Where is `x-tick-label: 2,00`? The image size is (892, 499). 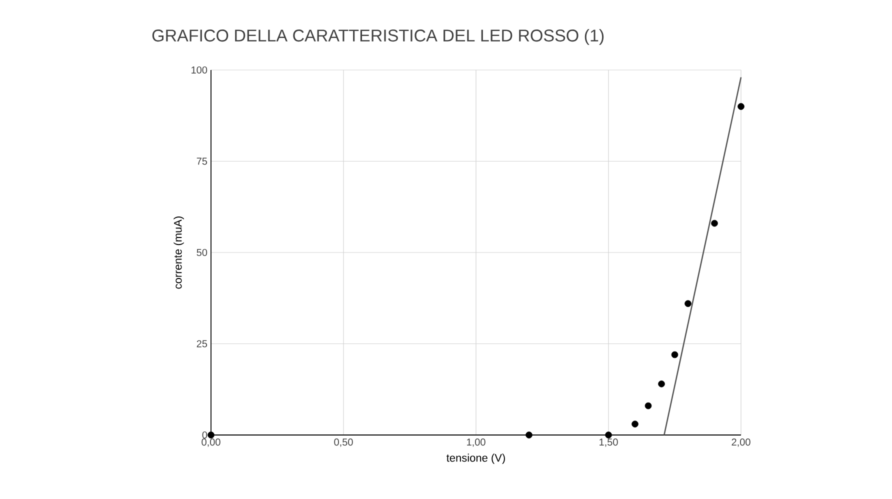
x-tick-label: 2,00 is located at coordinates (741, 442).